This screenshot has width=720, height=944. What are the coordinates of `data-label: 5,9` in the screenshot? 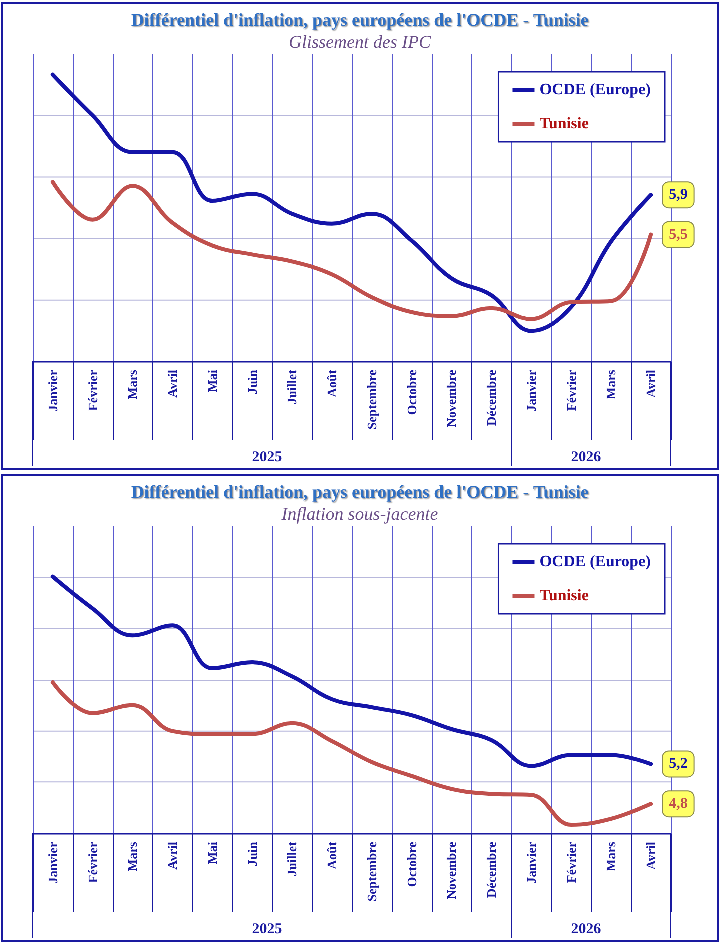 It's located at (678, 195).